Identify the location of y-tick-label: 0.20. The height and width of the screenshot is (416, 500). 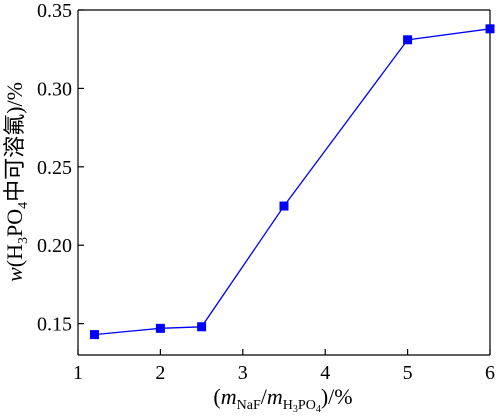
(54, 246).